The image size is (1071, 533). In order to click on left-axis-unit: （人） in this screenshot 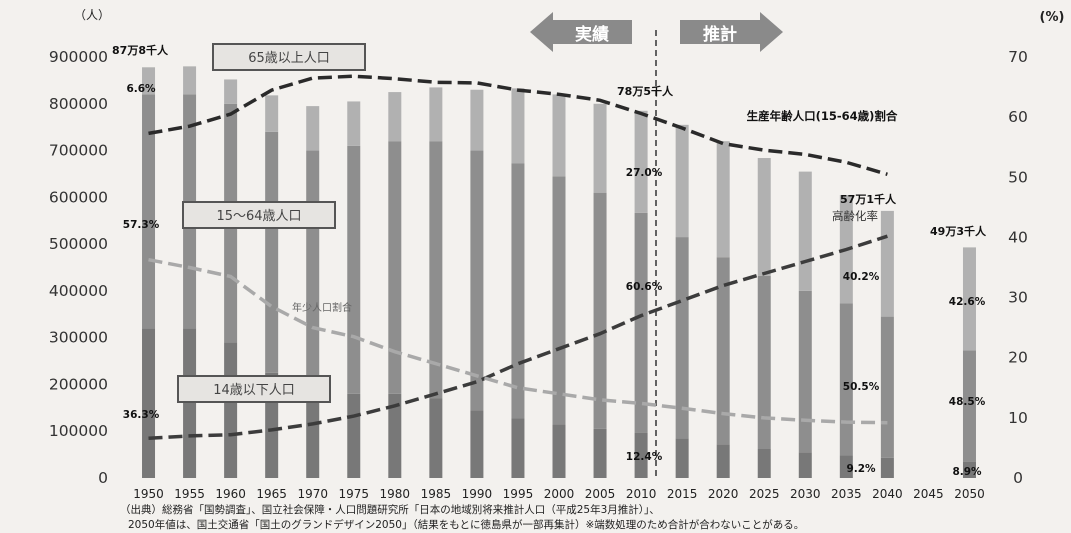, I will do `click(92, 15)`.